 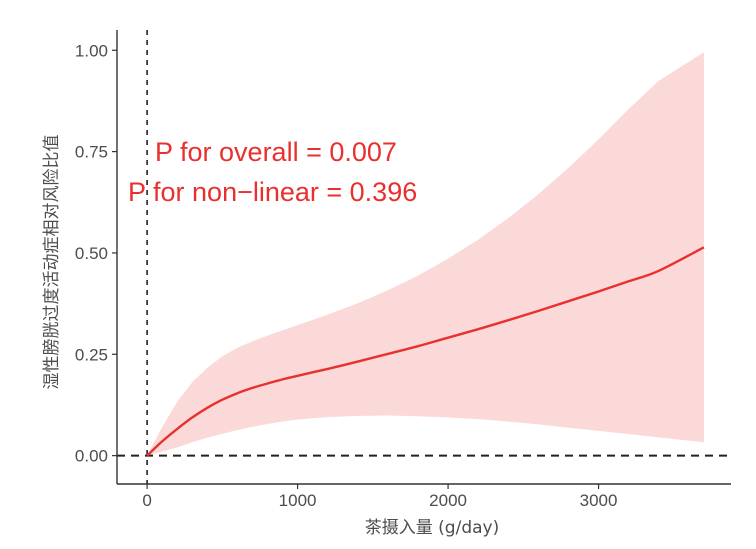 What do you see at coordinates (91, 354) in the screenshot?
I see `y-tick-label: 0.25` at bounding box center [91, 354].